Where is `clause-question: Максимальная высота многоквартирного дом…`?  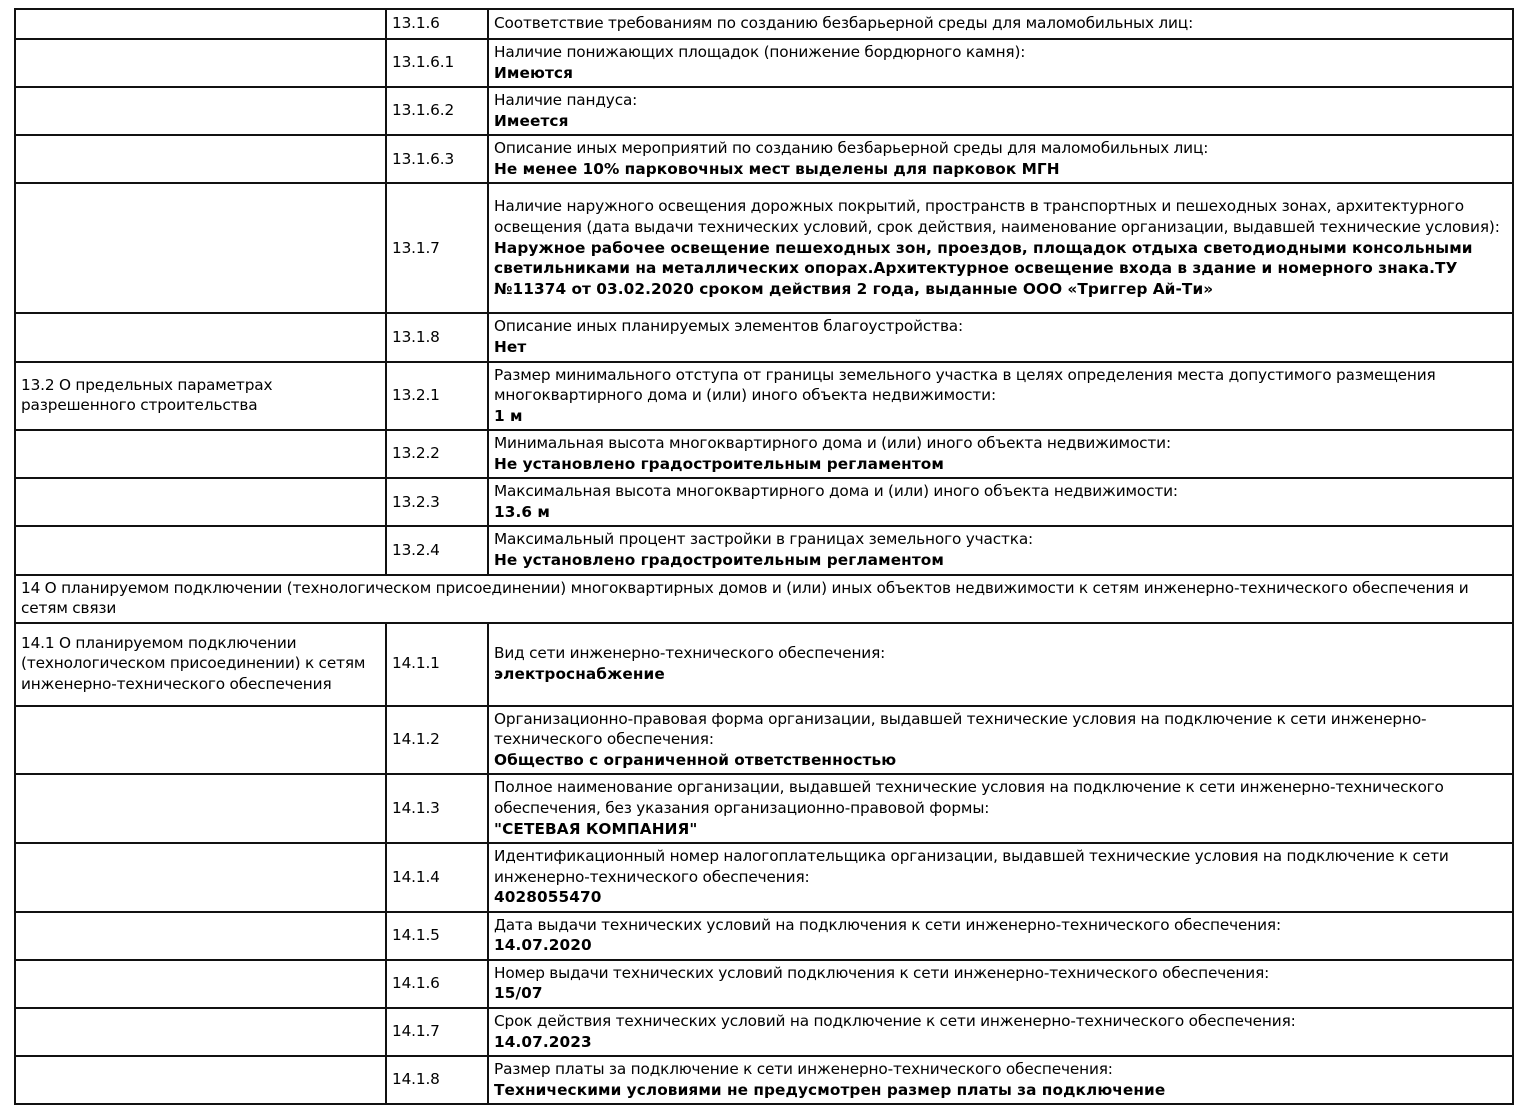
clause-question: Максимальная высота многоквартирного дом… is located at coordinates (836, 491).